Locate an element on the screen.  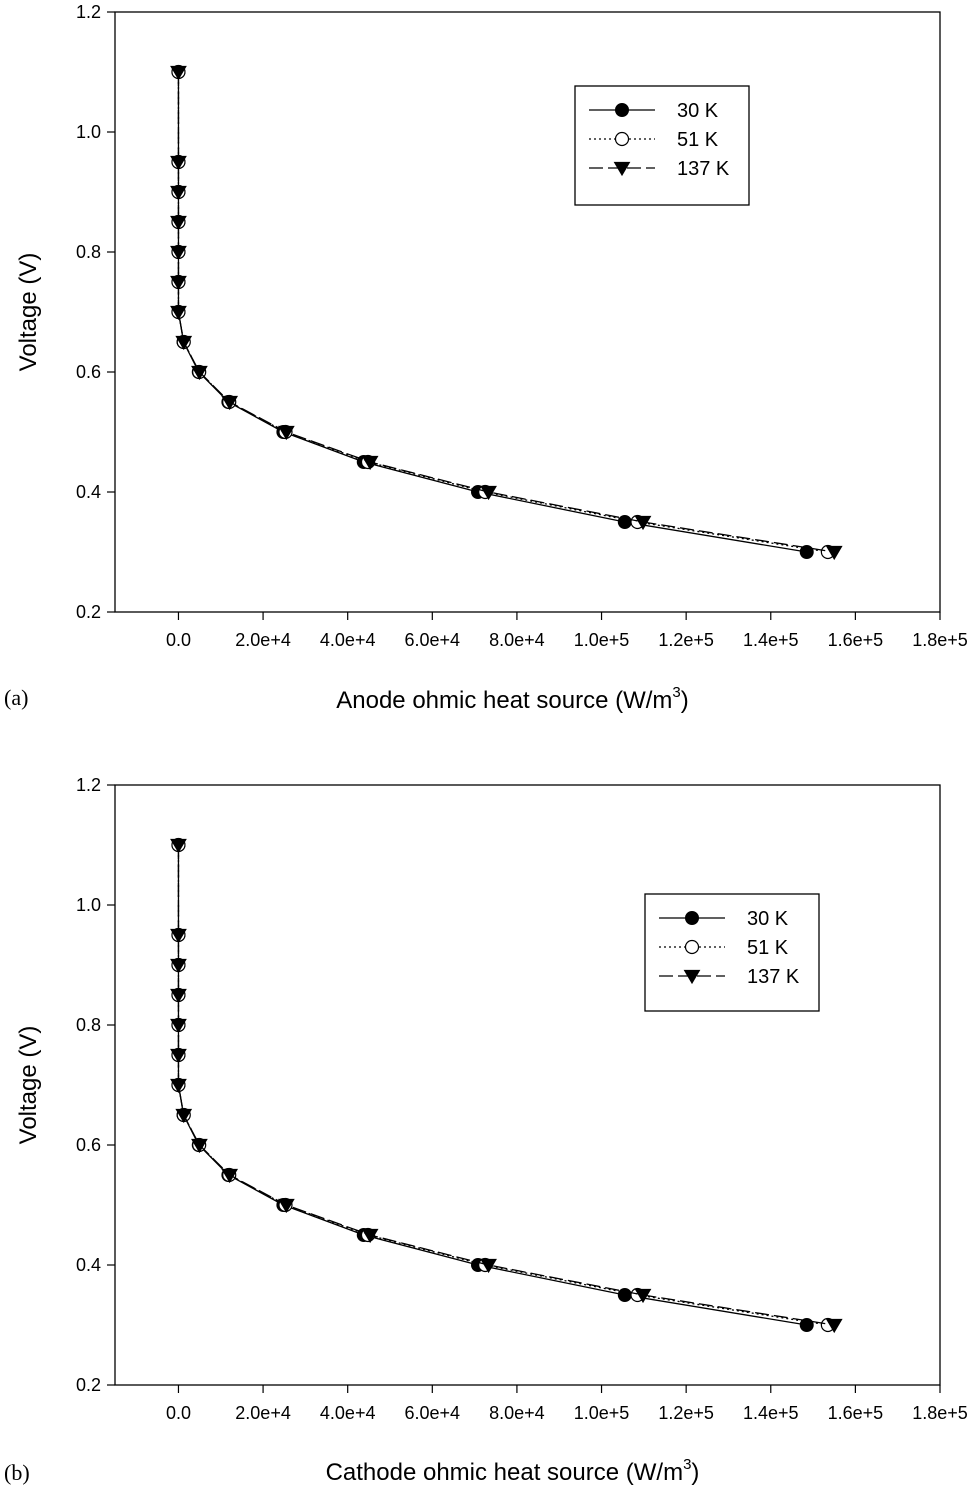
x-axis-title: Anode ohmic heat source (W/m3) is located at coordinates (512, 699).